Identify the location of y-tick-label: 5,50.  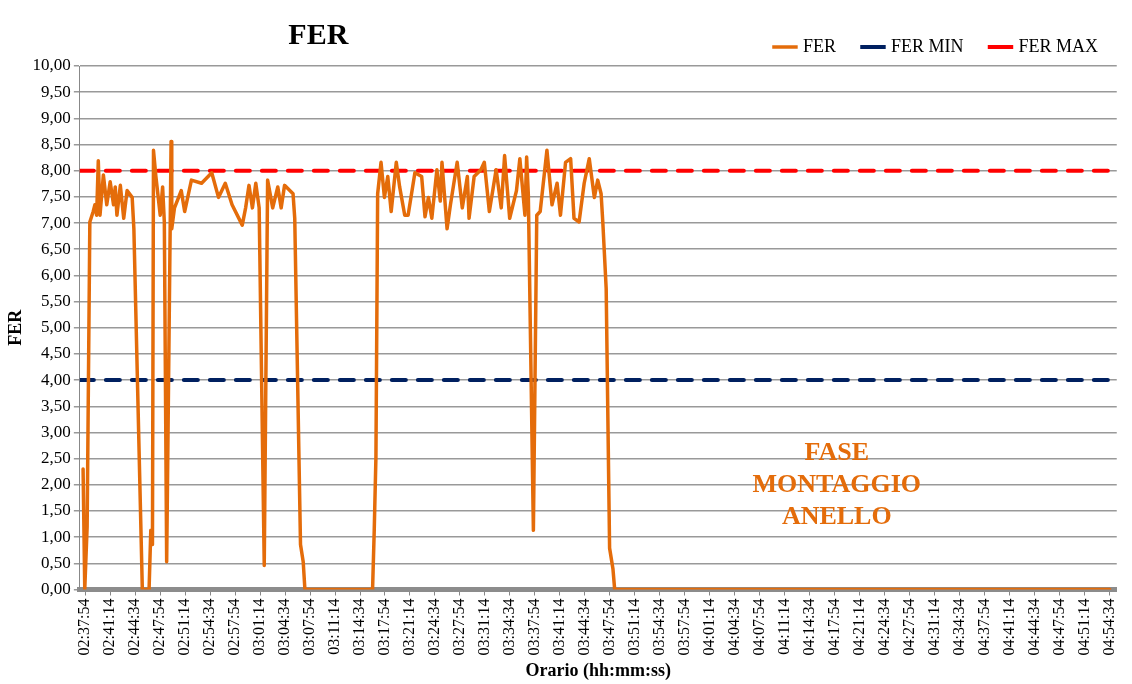
(56, 301).